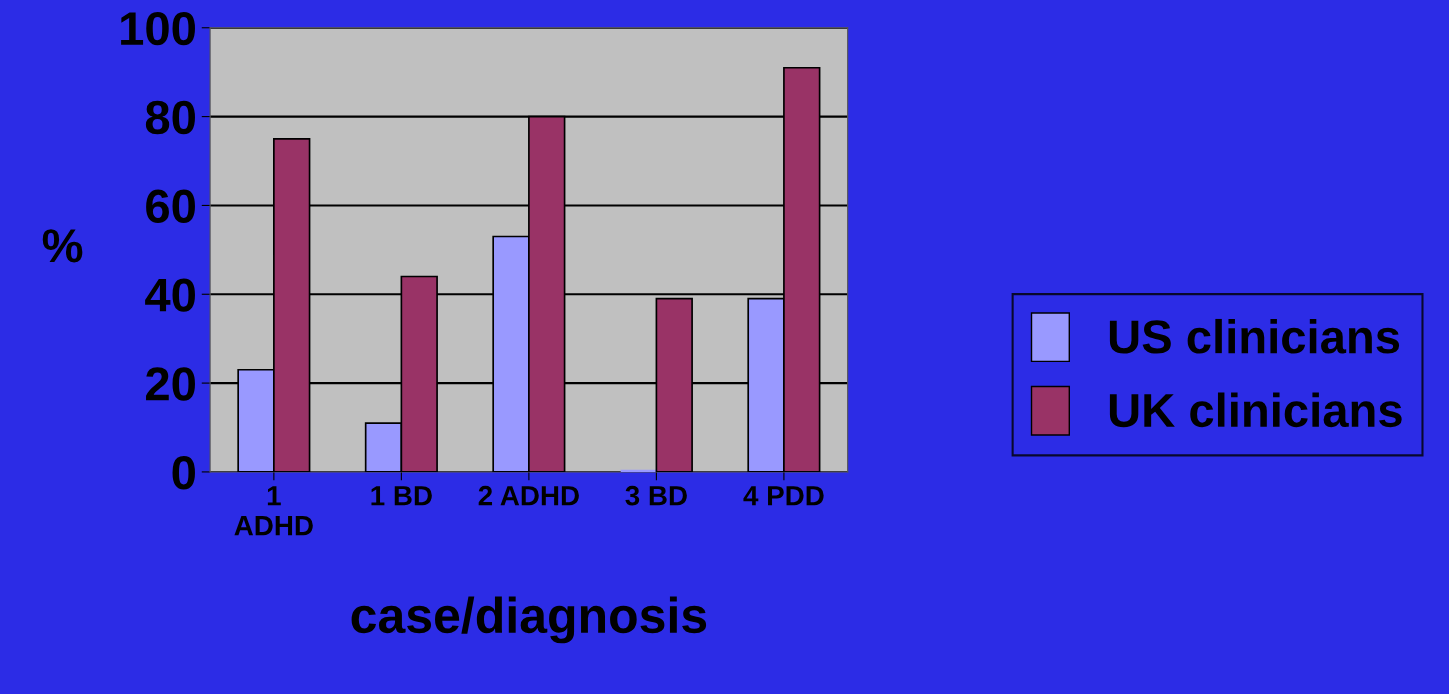 This screenshot has height=694, width=1449. I want to click on y-tick-label: 0, so click(183, 473).